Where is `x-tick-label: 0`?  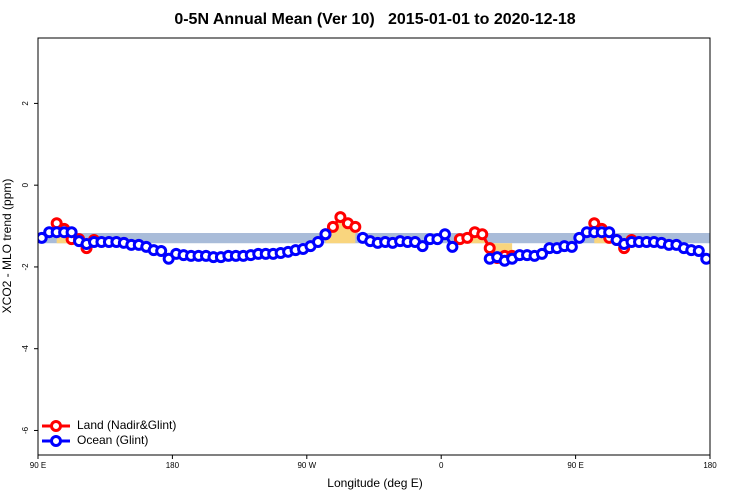
x-tick-label: 0 is located at coordinates (441, 465).